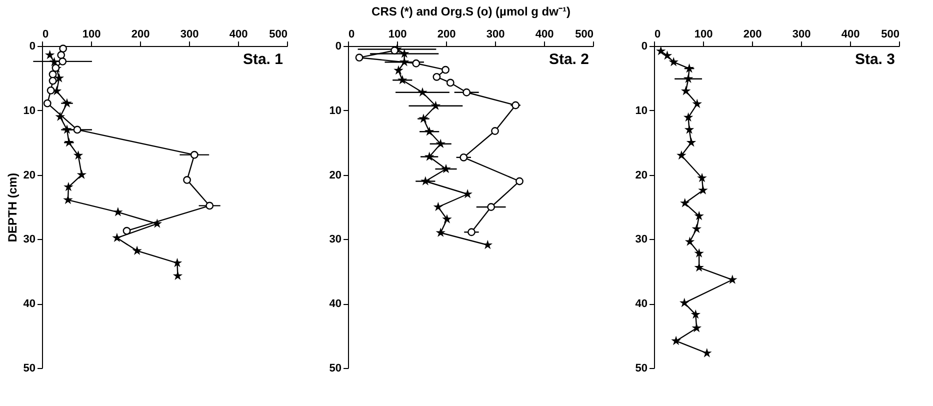 The height and width of the screenshot is (406, 933). What do you see at coordinates (262, 59) in the screenshot?
I see `annotation: Sta. 1` at bounding box center [262, 59].